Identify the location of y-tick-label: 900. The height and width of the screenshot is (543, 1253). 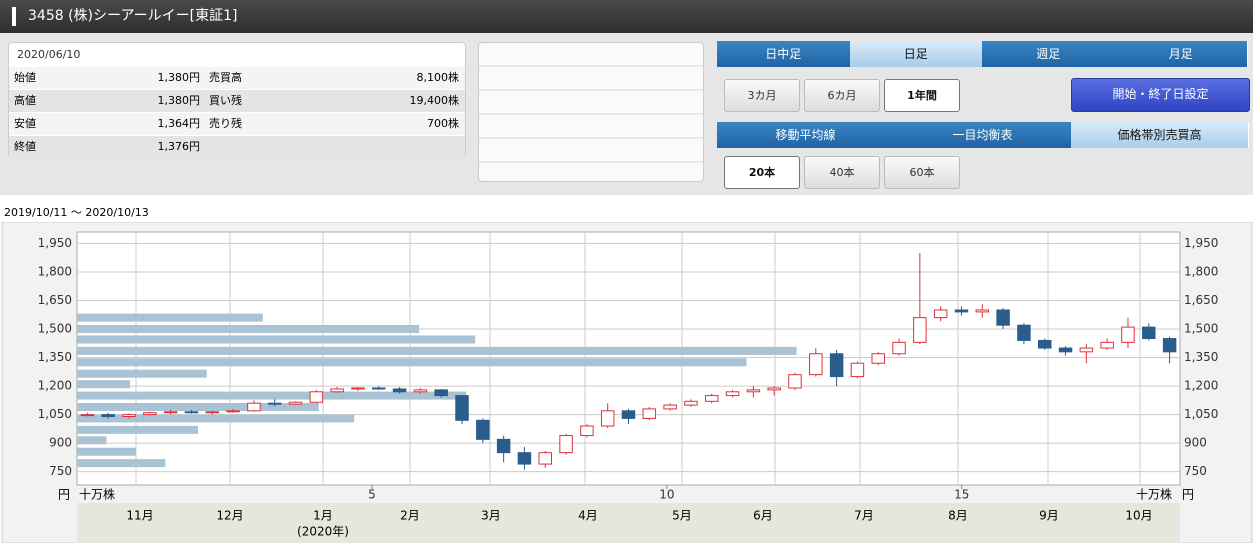
(60, 443).